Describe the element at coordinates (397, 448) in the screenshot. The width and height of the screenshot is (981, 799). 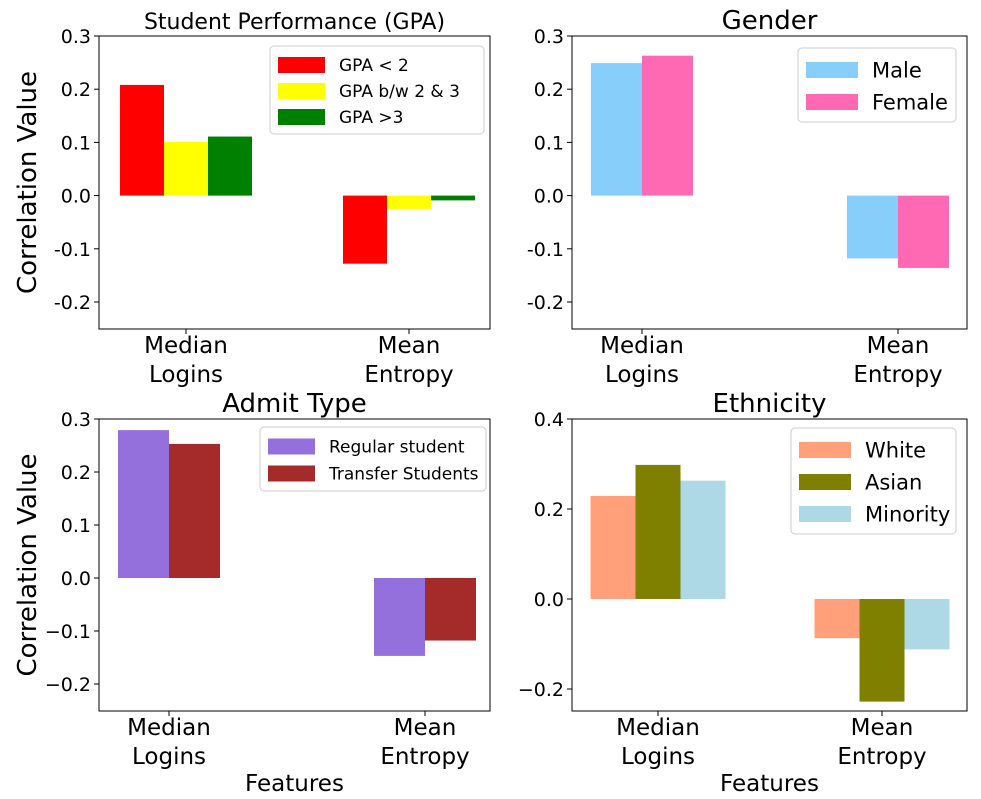
I see `legend-label: Regular student` at that location.